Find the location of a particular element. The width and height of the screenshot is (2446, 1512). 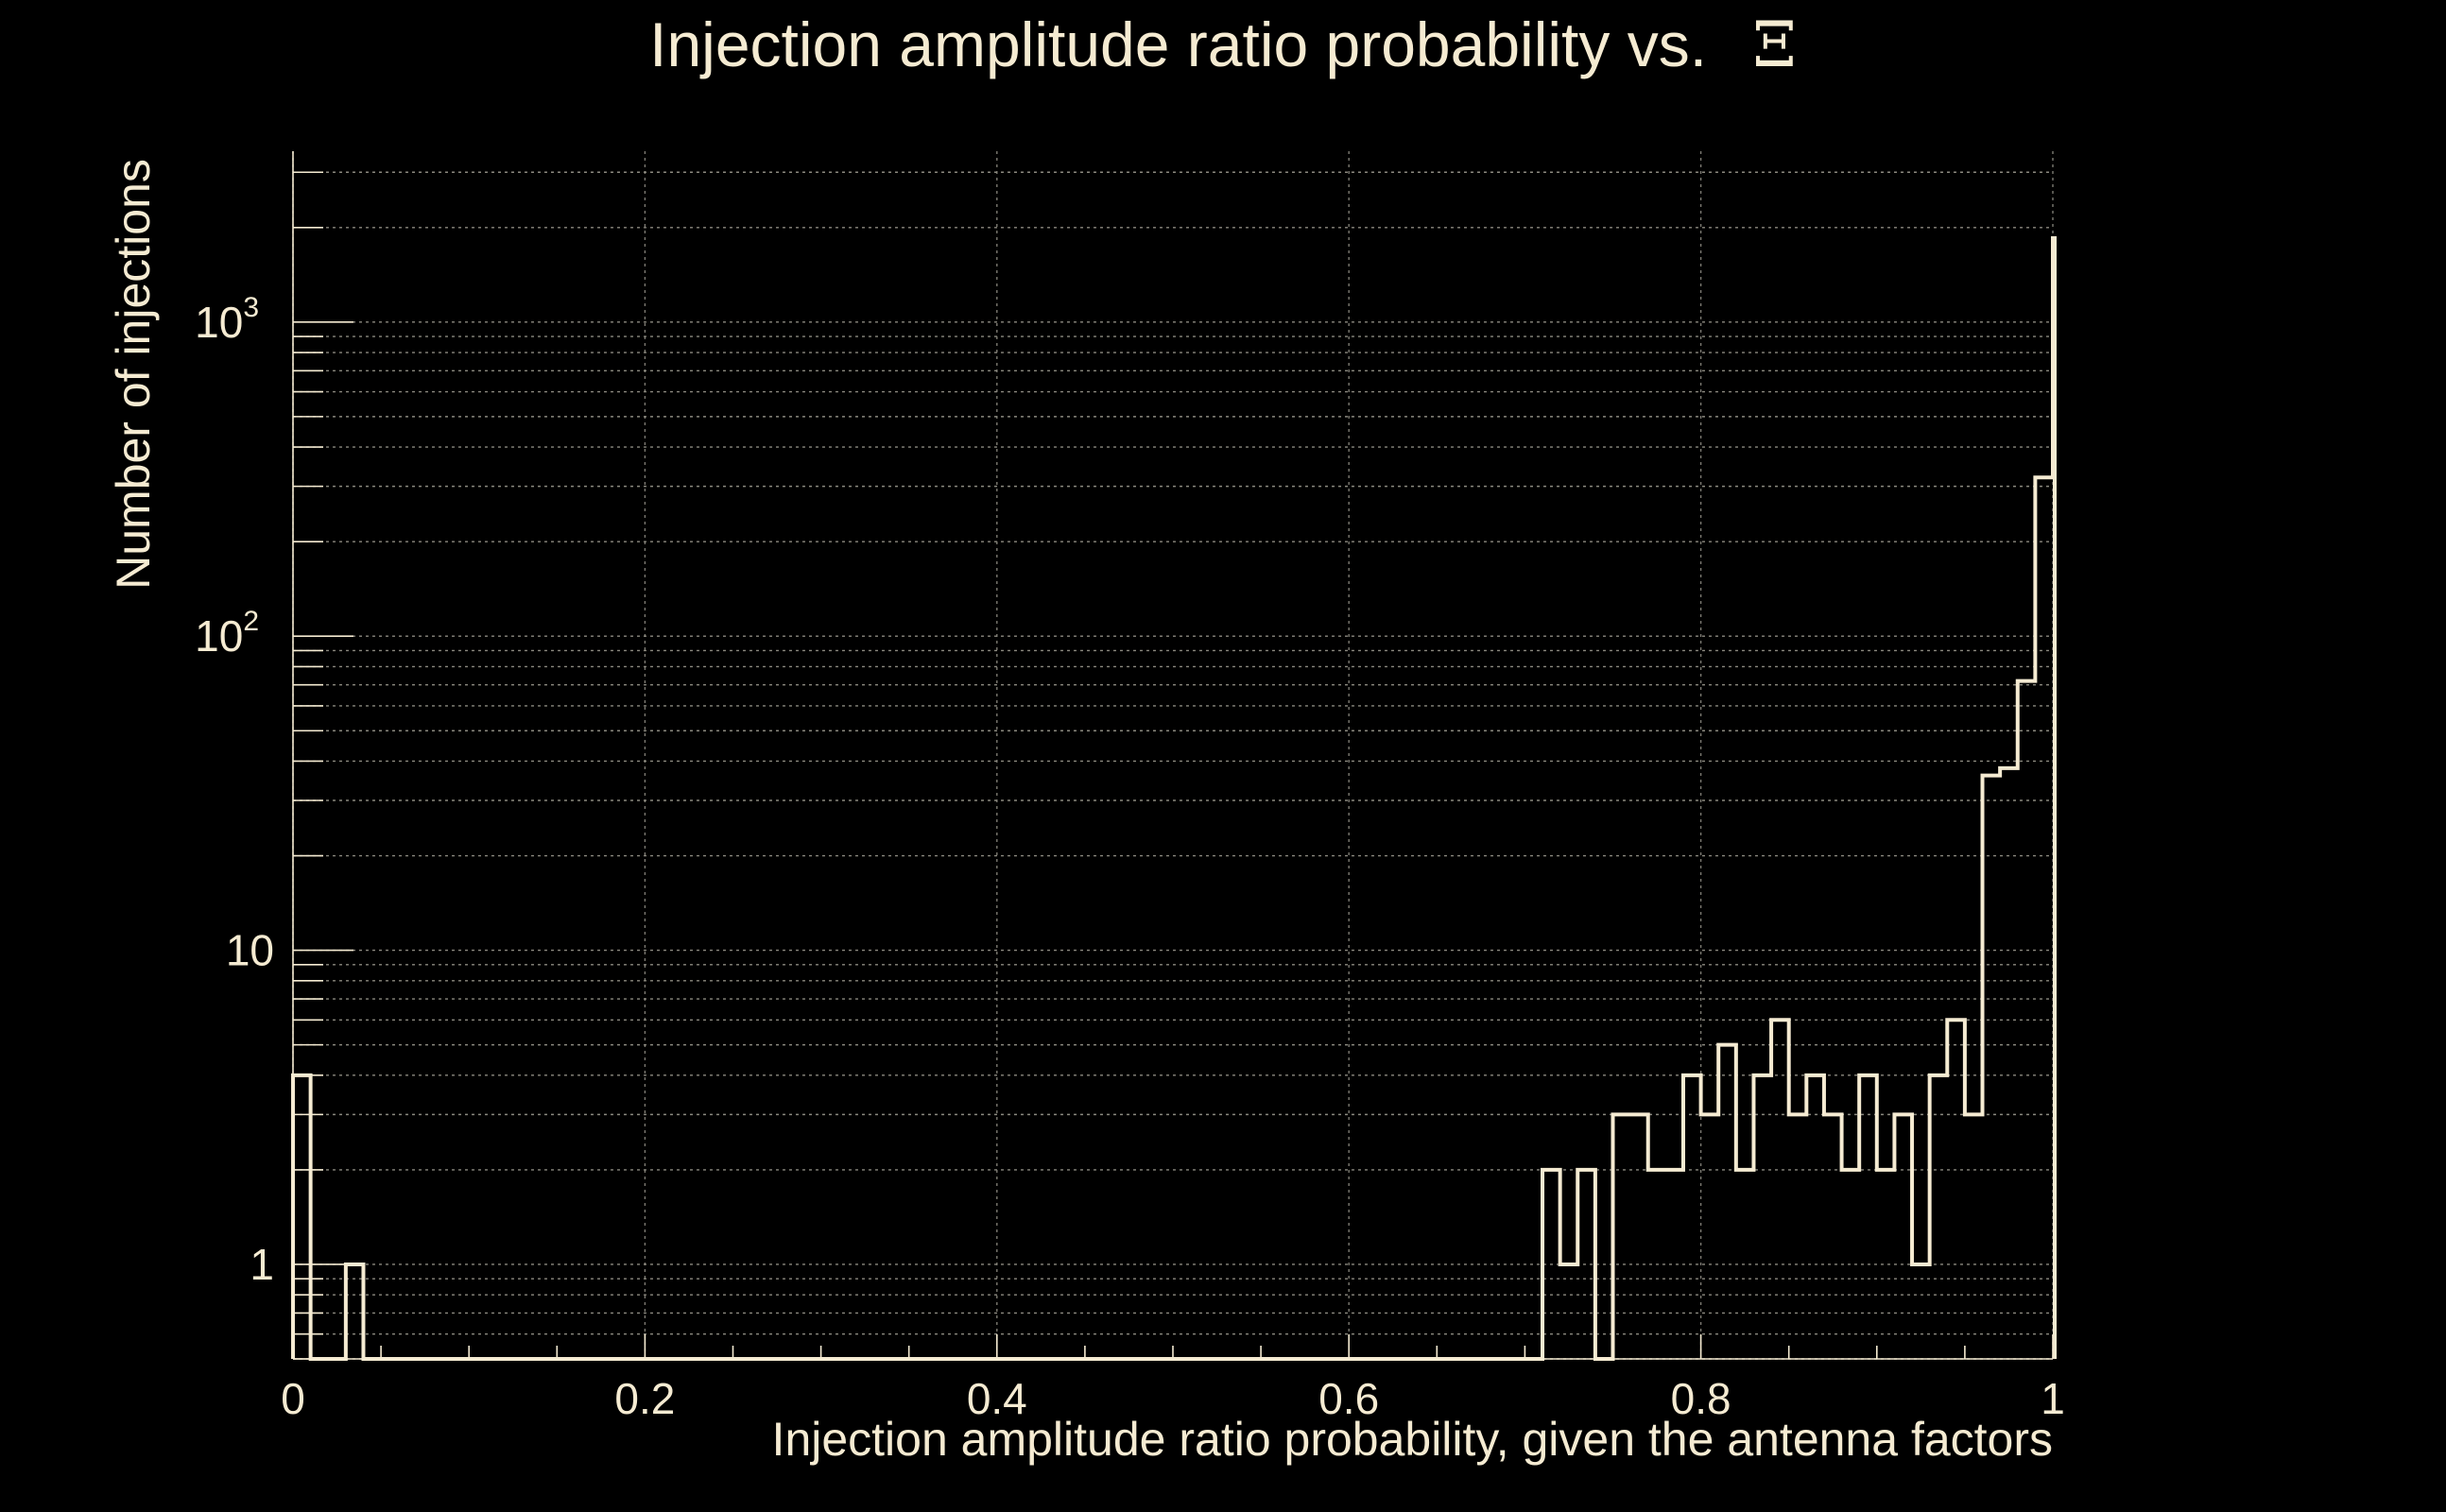

x-tick-label-0: 0 is located at coordinates (293, 1398).